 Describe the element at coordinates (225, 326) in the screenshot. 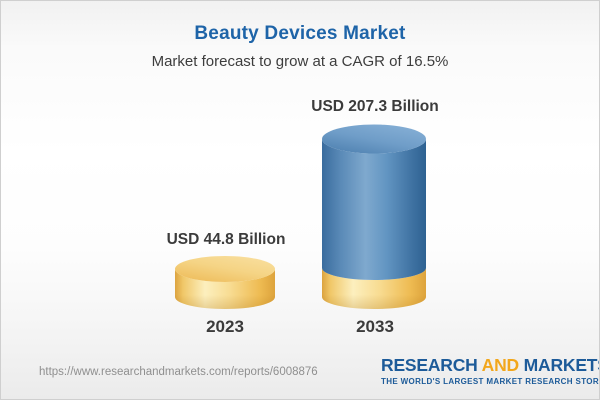

I see `year-label-2023: 2023` at that location.